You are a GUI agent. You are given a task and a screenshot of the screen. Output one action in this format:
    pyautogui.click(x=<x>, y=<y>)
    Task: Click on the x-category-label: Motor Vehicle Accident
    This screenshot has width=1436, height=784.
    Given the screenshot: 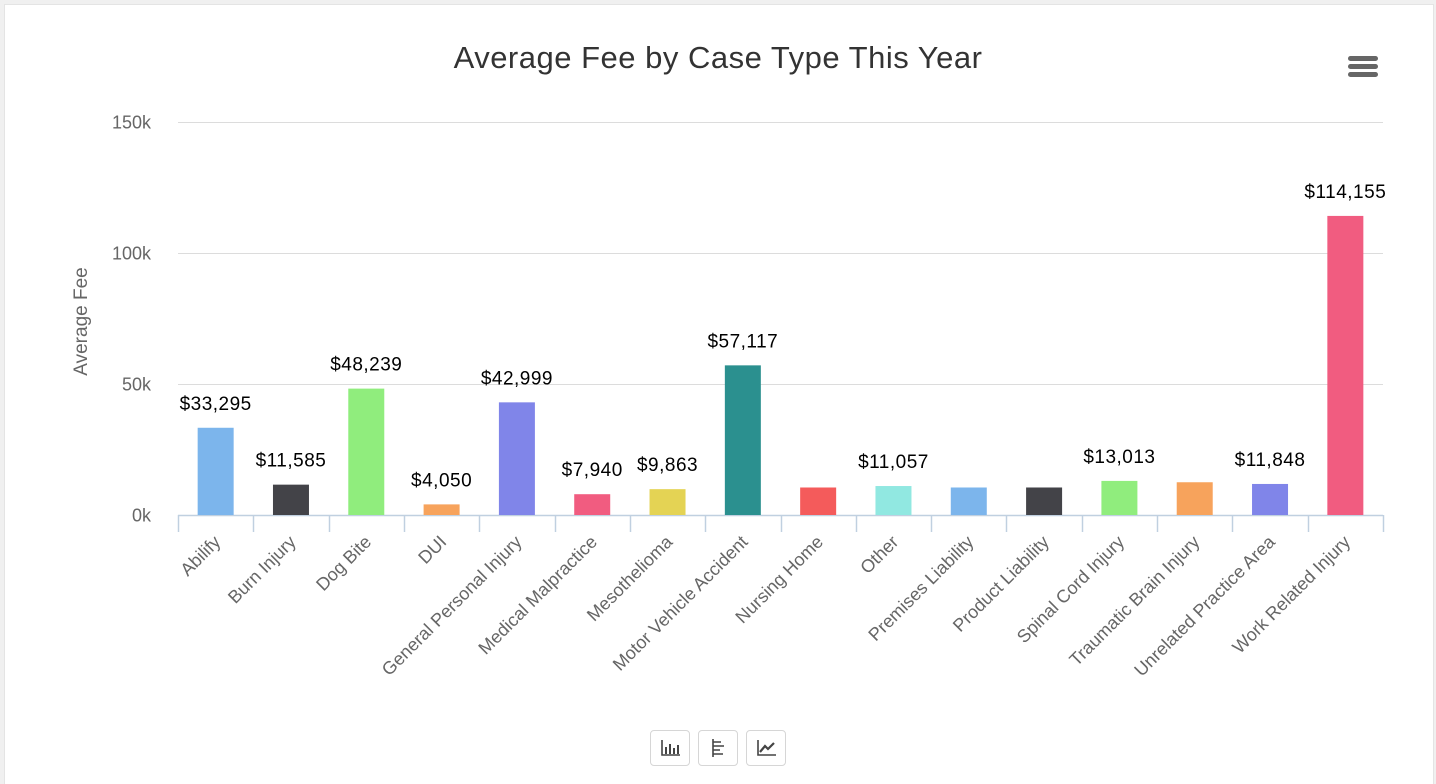 What is the action you would take?
    pyautogui.click(x=680, y=603)
    